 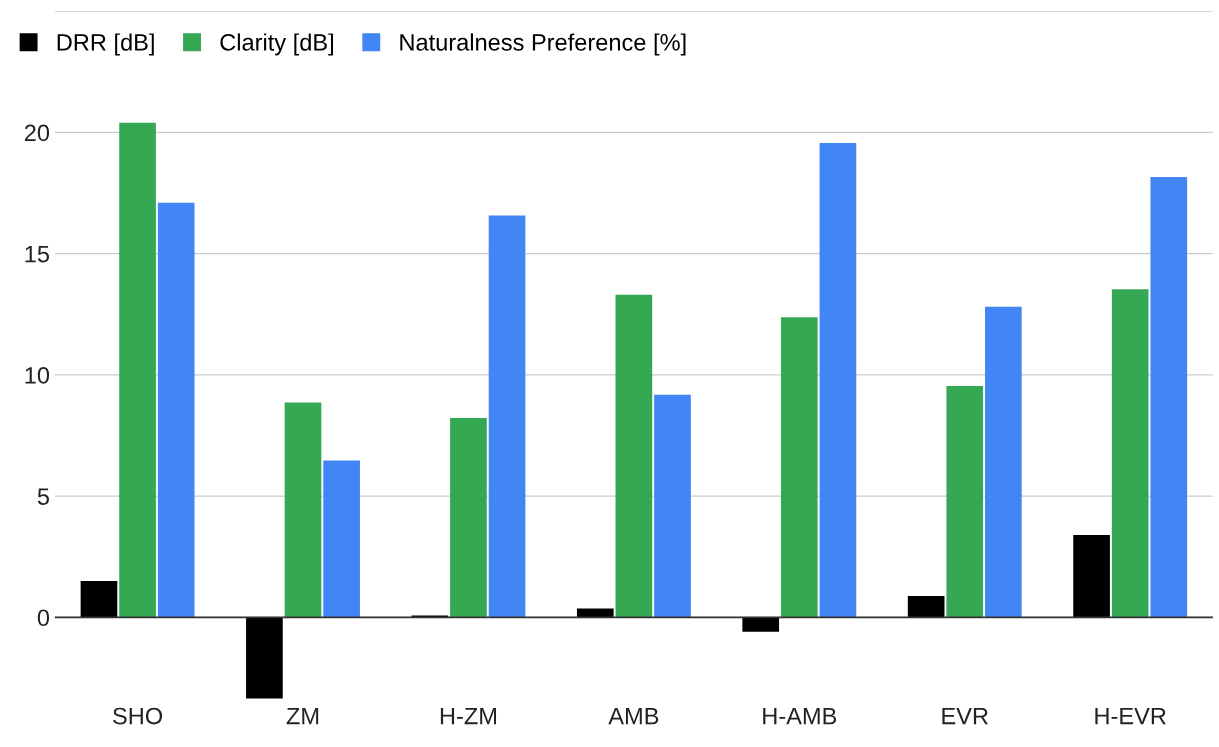 I want to click on legend-label: Naturalness Preference [%], so click(x=543, y=44).